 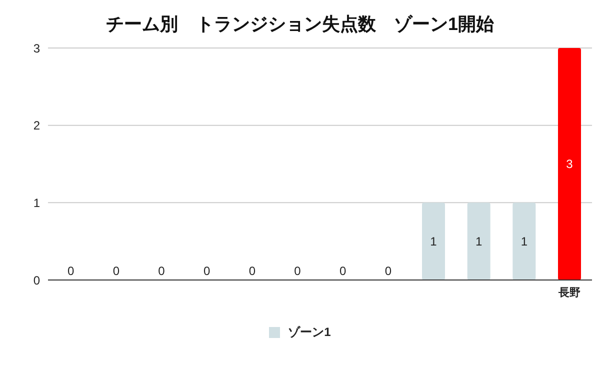 What do you see at coordinates (36, 48) in the screenshot?
I see `y-tick-label: 3` at bounding box center [36, 48].